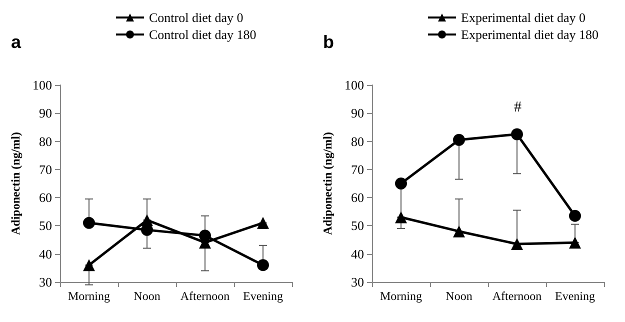 The width and height of the screenshot is (625, 322). I want to click on legend-label: Experimental diet day 180, so click(530, 34).